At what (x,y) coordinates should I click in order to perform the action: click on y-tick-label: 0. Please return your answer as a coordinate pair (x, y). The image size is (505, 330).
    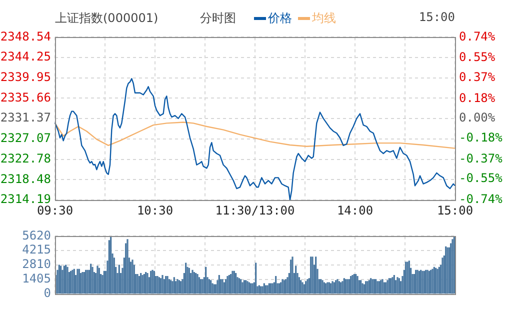
    Looking at the image, I should click on (47, 293).